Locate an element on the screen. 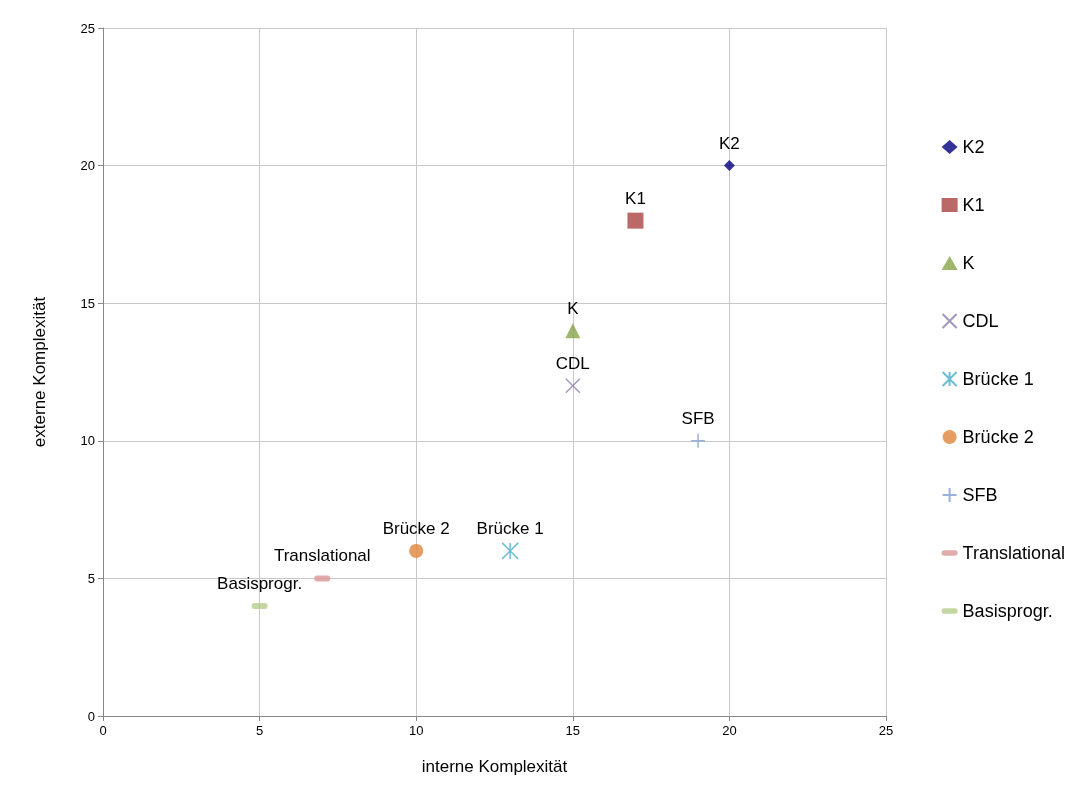 Image resolution: width=1080 pixels, height=793 pixels. y-tick-label: 5 is located at coordinates (91, 578).